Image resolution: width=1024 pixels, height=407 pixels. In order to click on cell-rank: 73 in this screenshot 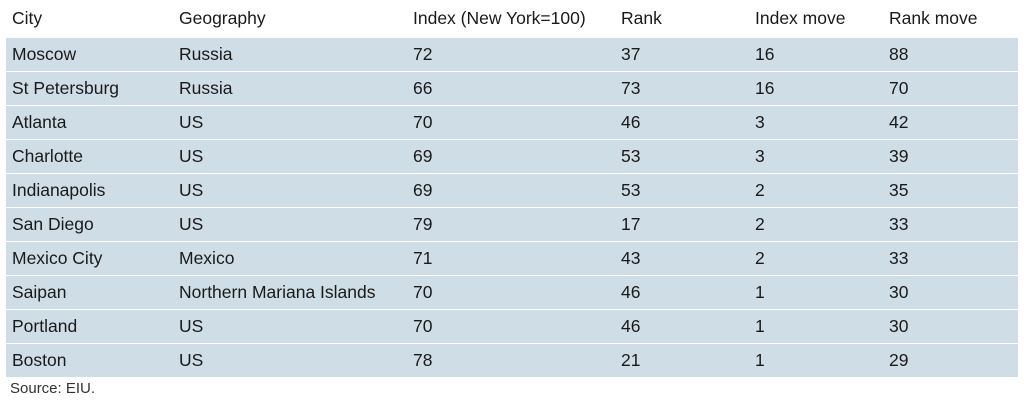, I will do `click(682, 88)`.